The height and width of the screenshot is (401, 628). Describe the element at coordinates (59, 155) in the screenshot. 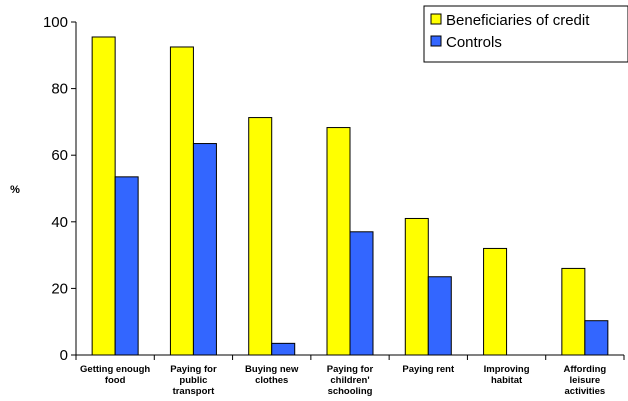

I see `y-tick-label: 60` at that location.